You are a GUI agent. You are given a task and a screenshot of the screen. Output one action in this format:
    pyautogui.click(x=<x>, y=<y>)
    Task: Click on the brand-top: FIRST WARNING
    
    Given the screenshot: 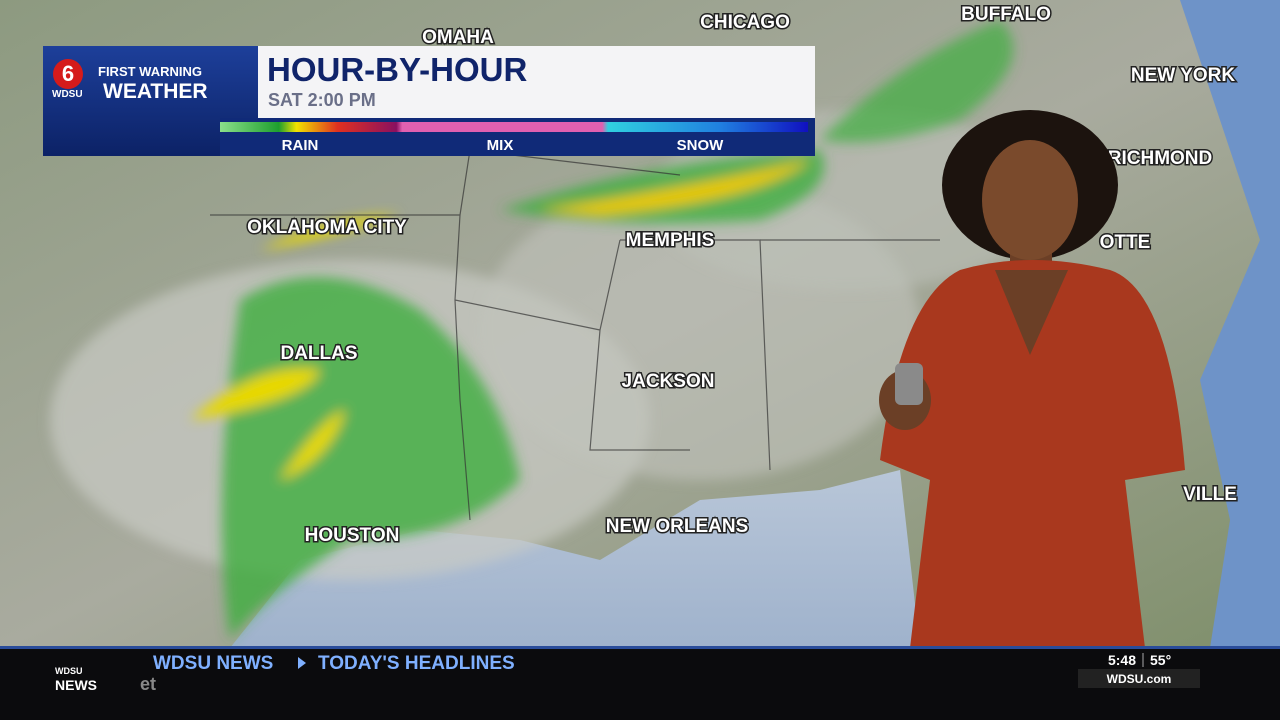 What is the action you would take?
    pyautogui.click(x=150, y=71)
    